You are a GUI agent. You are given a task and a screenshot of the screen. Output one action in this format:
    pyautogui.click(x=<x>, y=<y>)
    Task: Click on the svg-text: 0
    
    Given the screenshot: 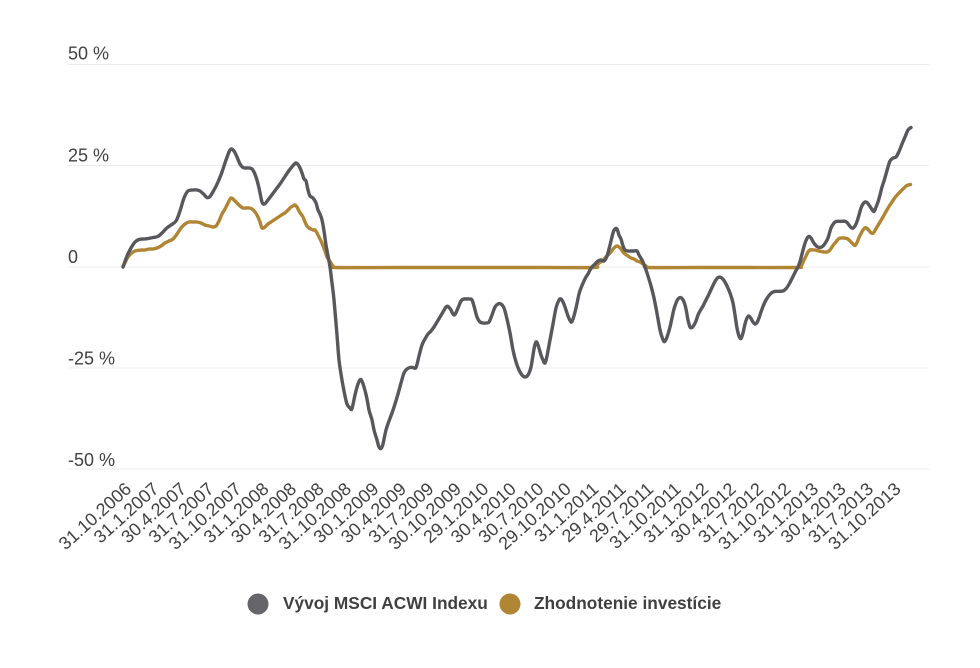 What is the action you would take?
    pyautogui.click(x=73, y=257)
    